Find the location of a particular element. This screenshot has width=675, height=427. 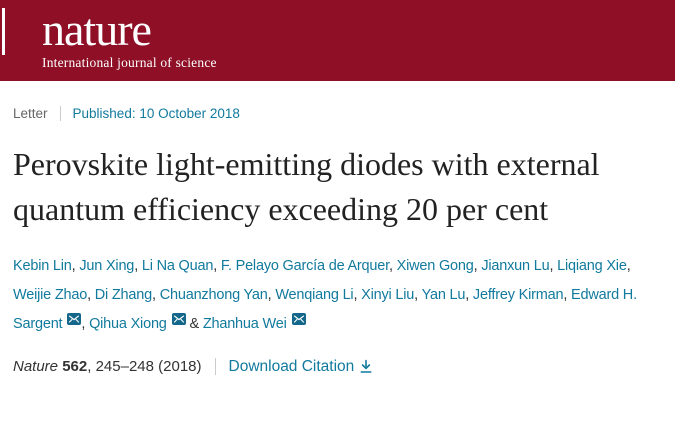

author-link: Chuanzhong Yan is located at coordinates (213, 294).